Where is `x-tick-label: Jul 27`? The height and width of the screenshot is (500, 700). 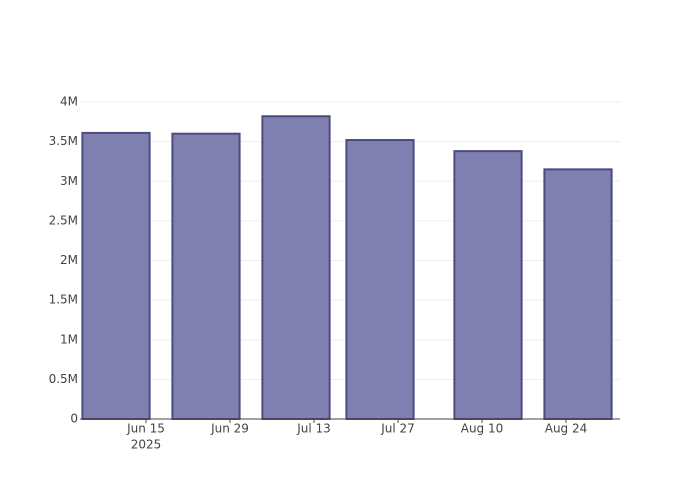
x-tick-label: Jul 27 is located at coordinates (397, 429).